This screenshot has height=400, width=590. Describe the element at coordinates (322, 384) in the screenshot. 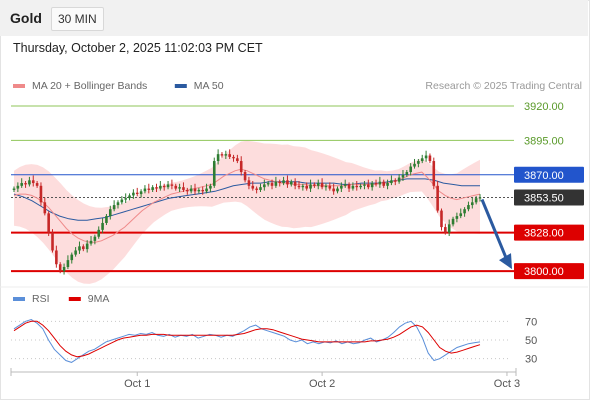

I see `x-tick-label-1: Oct 2` at that location.